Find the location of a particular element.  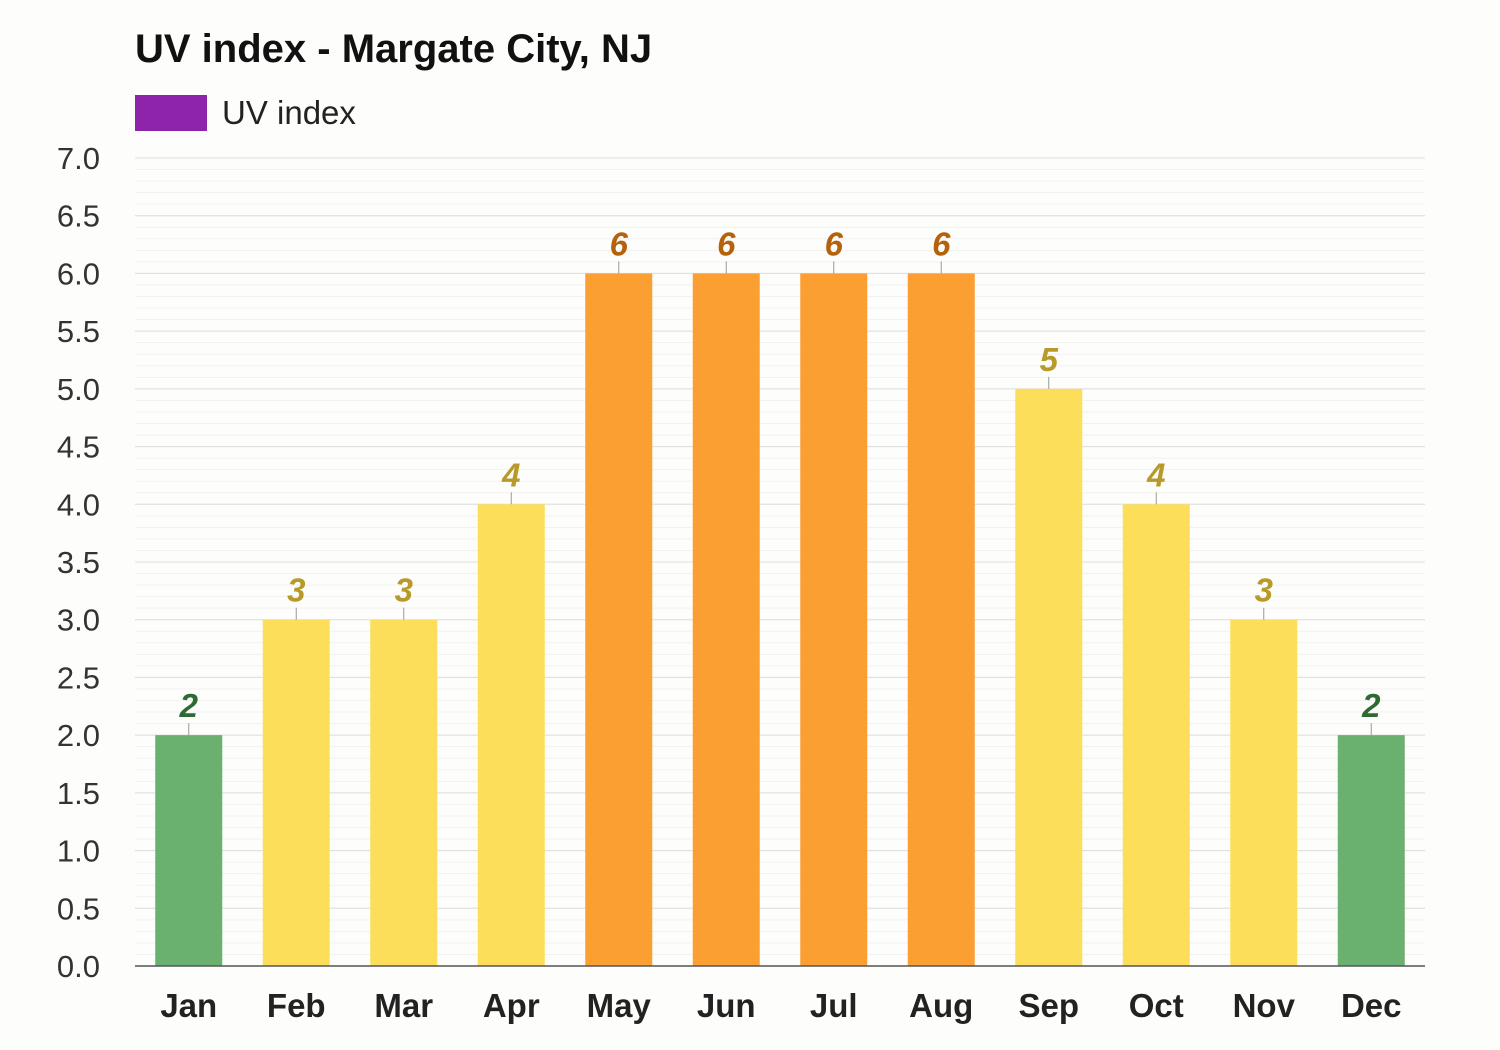

bar-mar is located at coordinates (404, 792).